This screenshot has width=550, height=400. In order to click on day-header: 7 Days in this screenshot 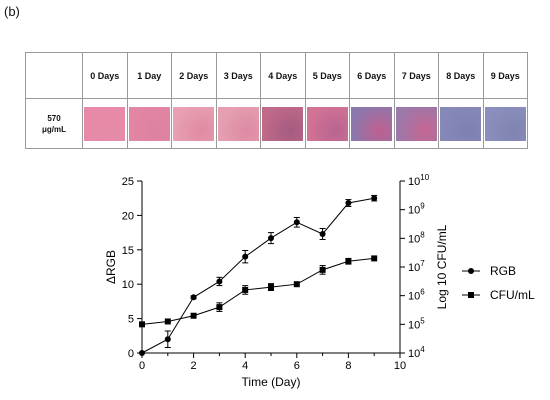, I will do `click(416, 75)`.